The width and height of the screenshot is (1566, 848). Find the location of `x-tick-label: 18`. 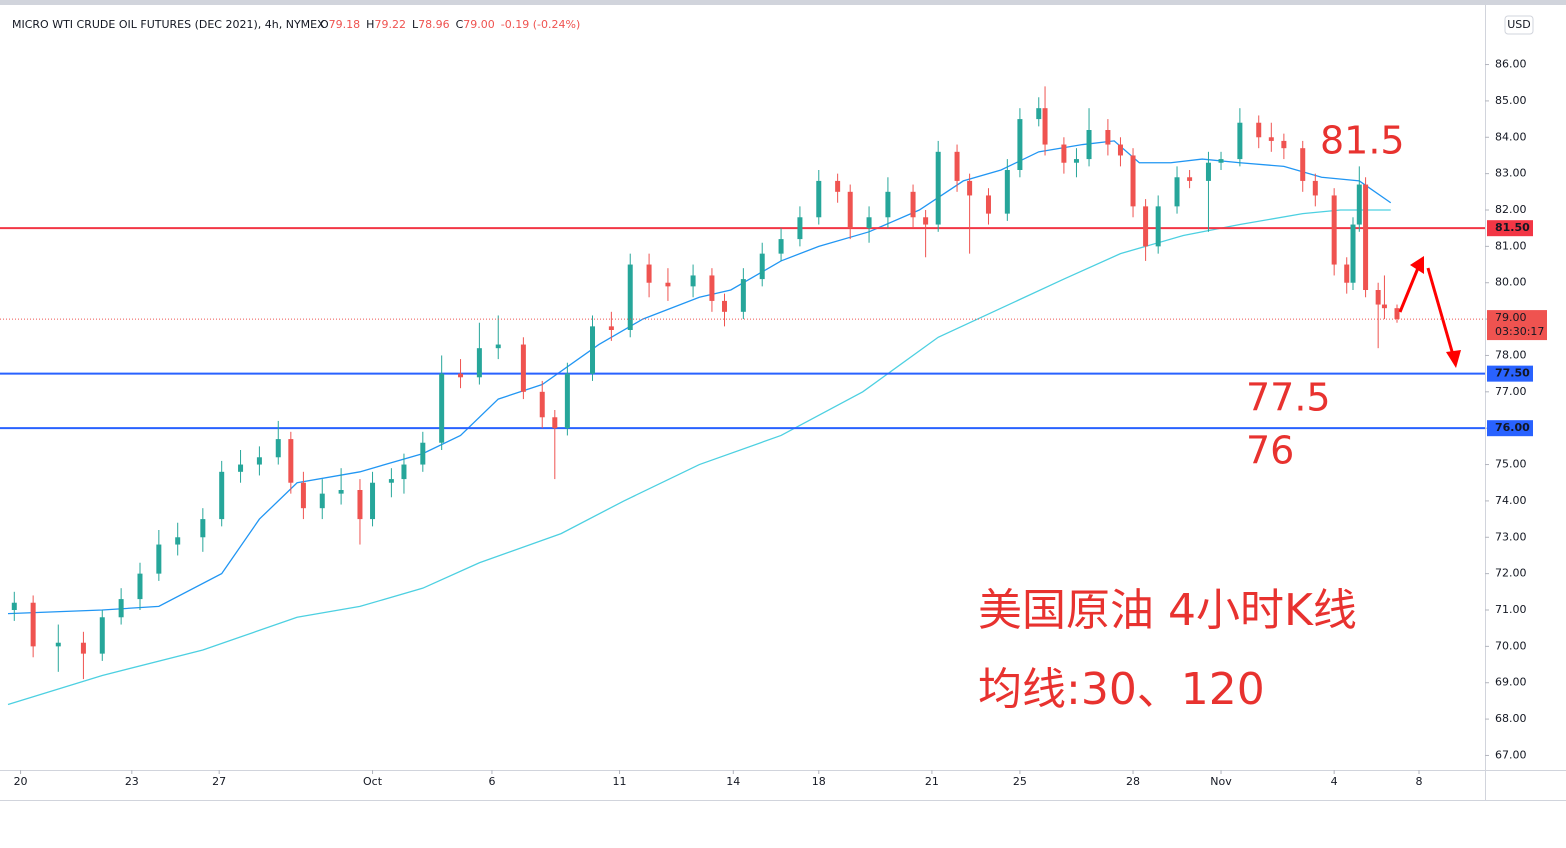

x-tick-label: 18 is located at coordinates (819, 781).